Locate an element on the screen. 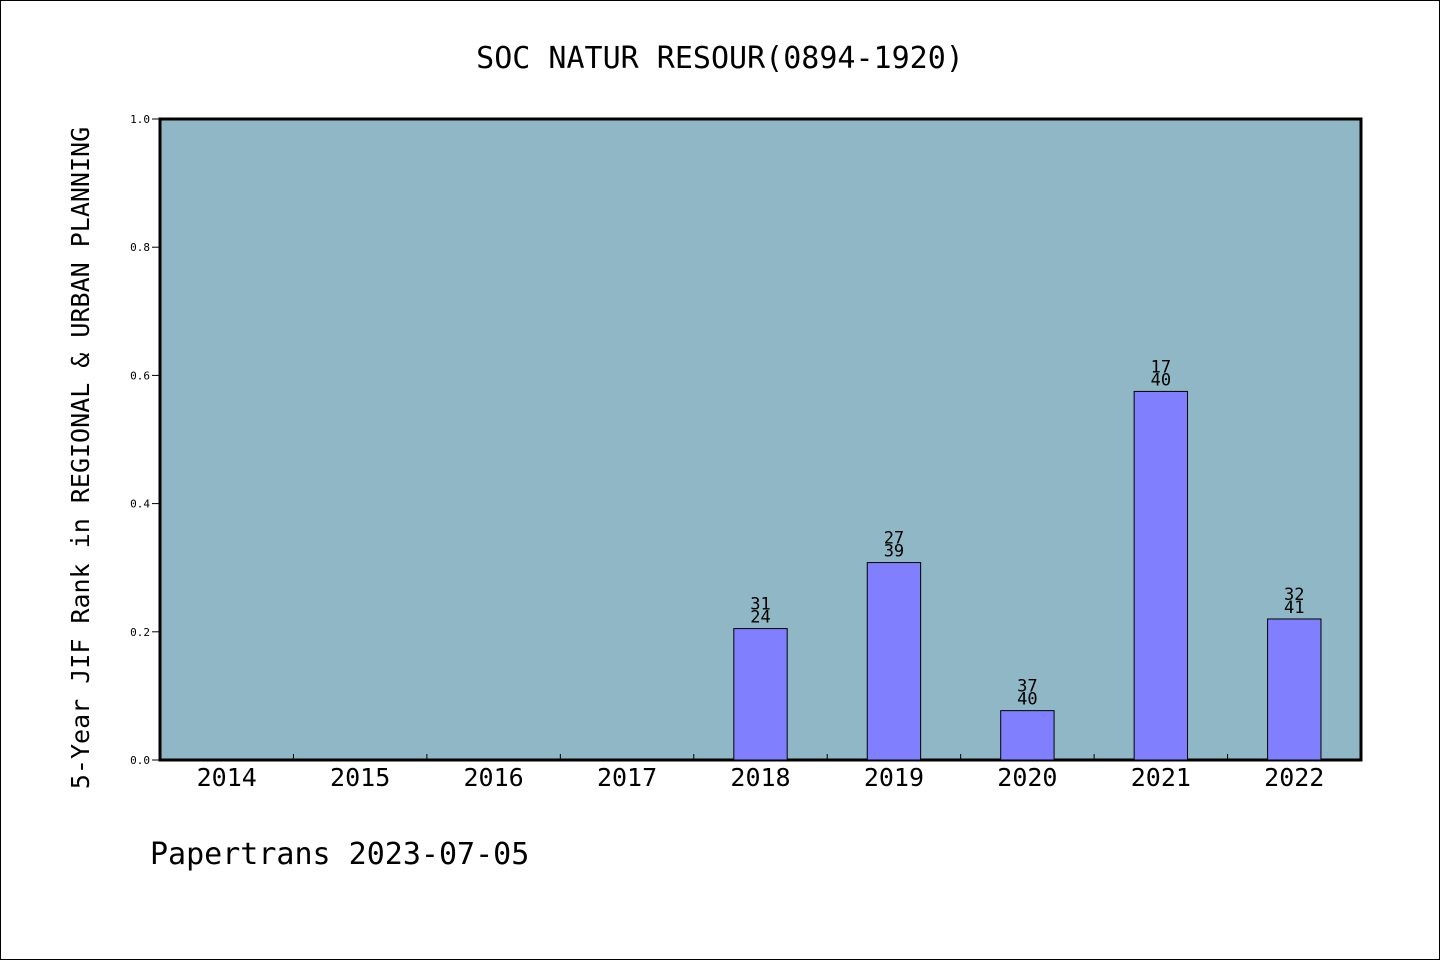 The width and height of the screenshot is (1440, 964). x-tick-label: 2022 is located at coordinates (1294, 777).